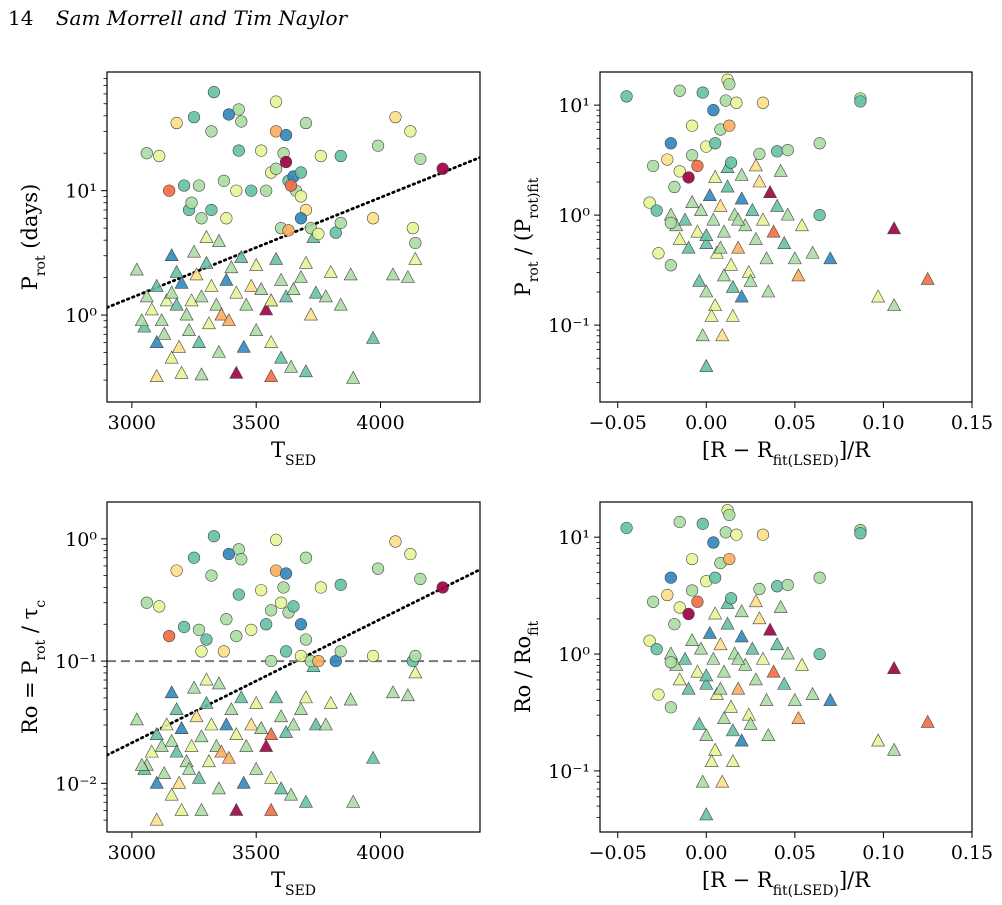  I want to click on x-axis-label: TSED, so click(293, 453).